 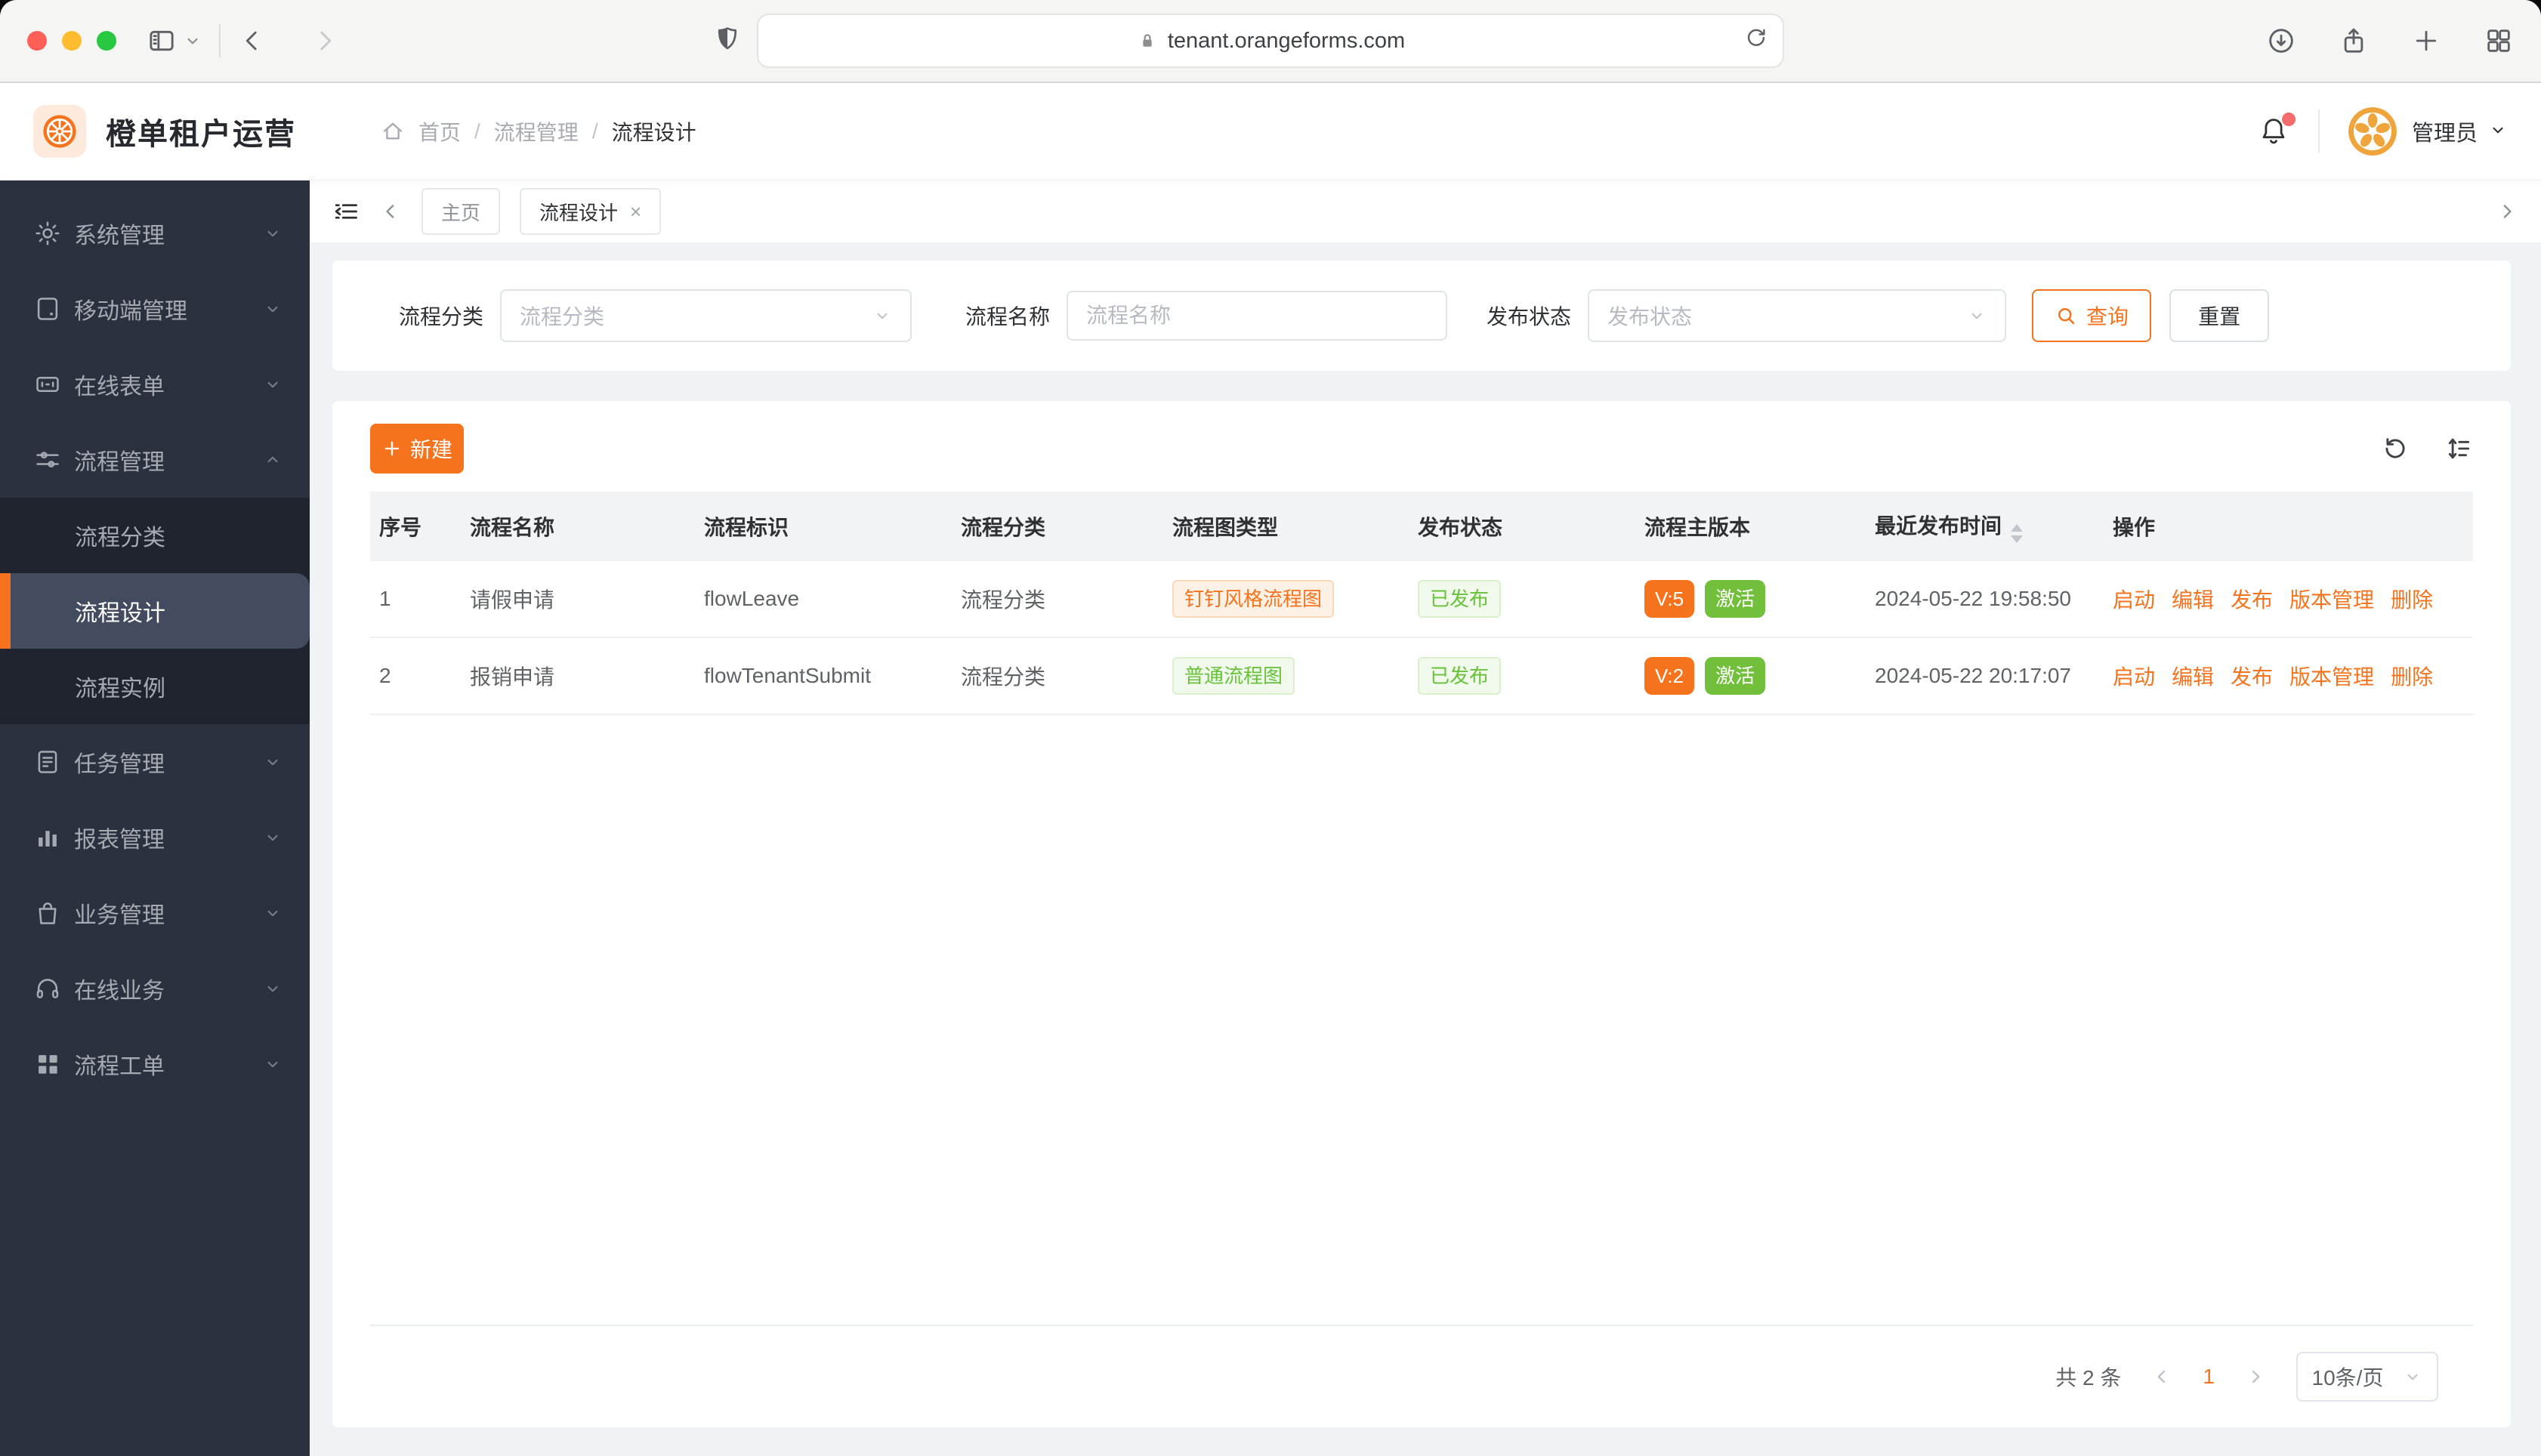 What do you see at coordinates (72, 41) in the screenshot?
I see `minimize-window-button` at bounding box center [72, 41].